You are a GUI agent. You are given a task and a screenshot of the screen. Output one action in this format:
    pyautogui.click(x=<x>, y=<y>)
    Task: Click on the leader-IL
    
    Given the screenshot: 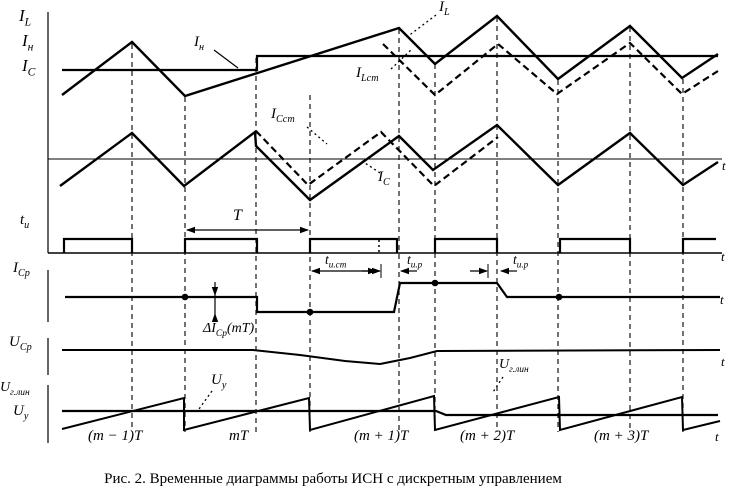 What is the action you would take?
    pyautogui.click(x=421, y=26)
    